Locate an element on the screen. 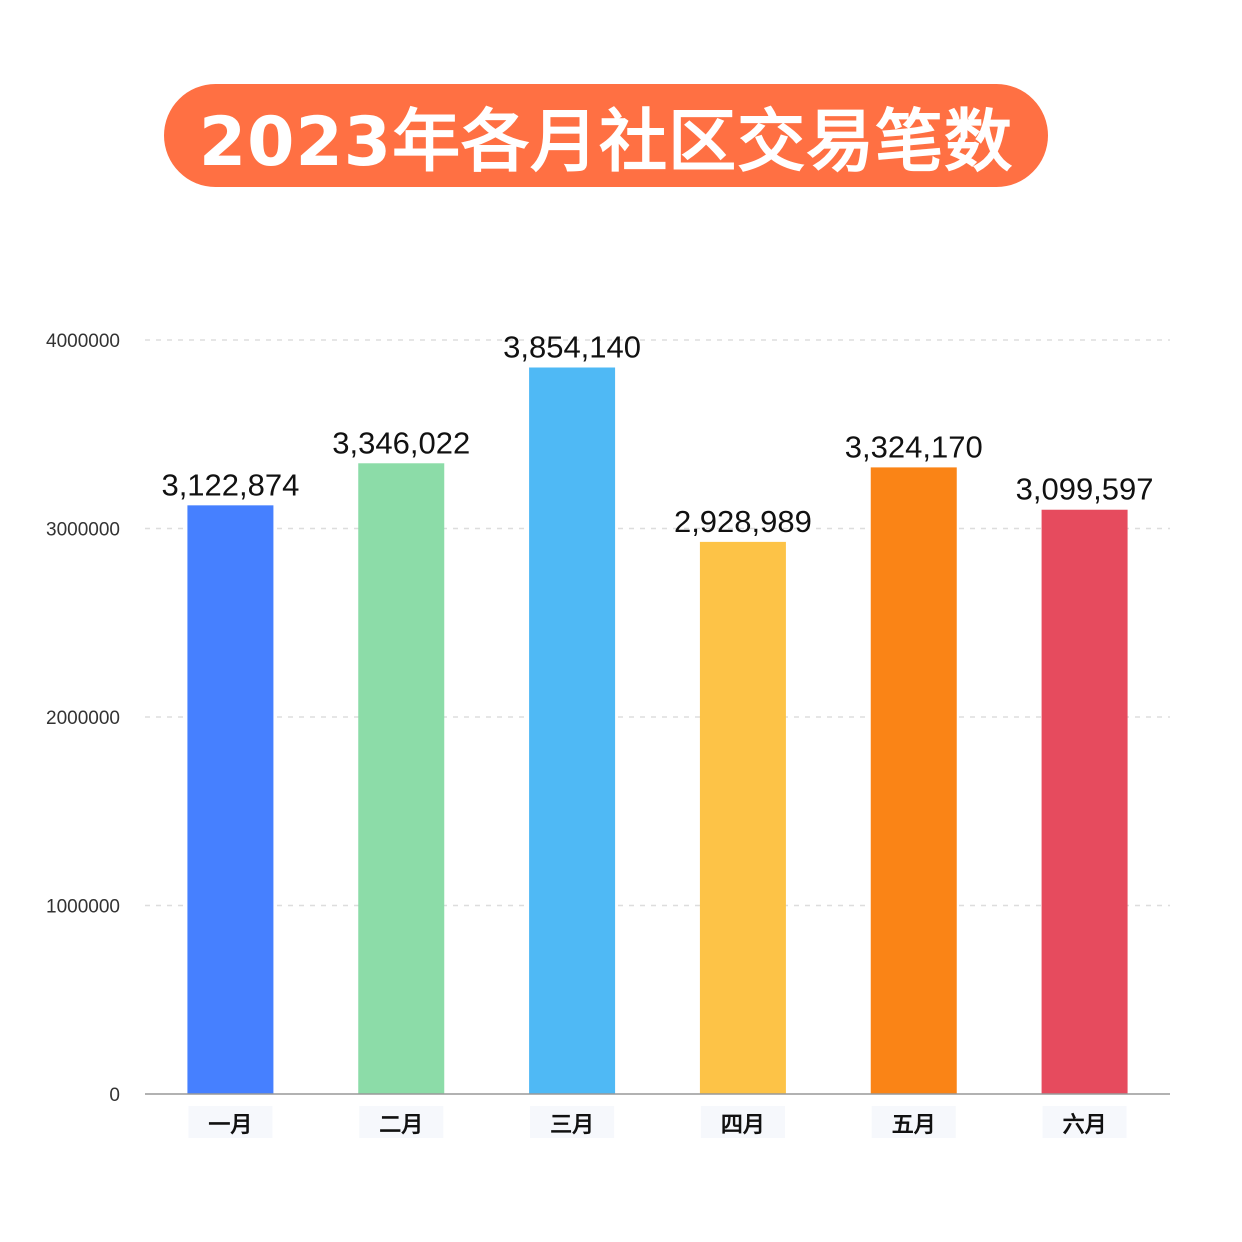 The image size is (1242, 1242). category-label: 三月 is located at coordinates (572, 1125).